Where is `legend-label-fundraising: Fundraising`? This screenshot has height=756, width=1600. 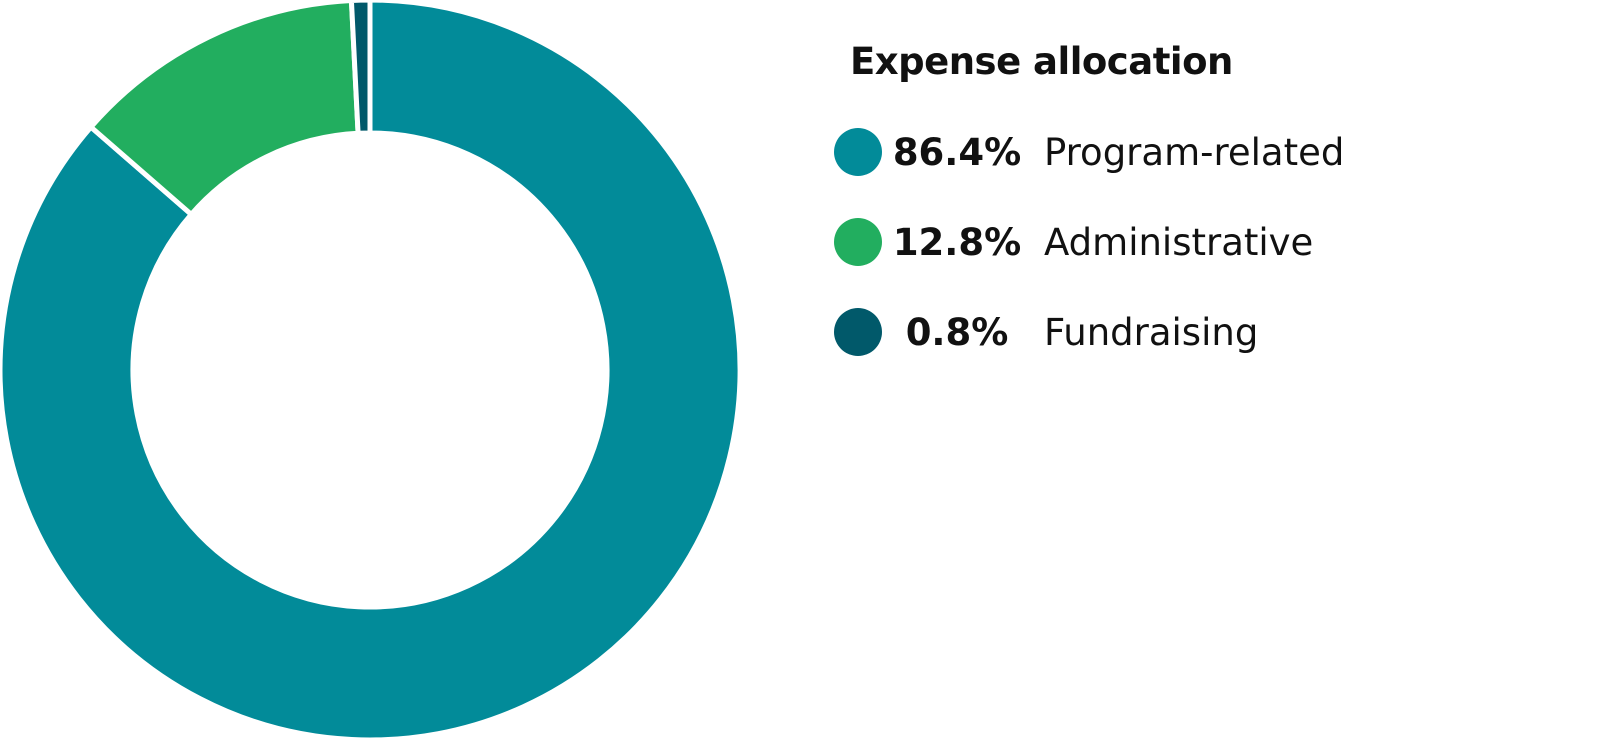 legend-label-fundraising: Fundraising is located at coordinates (1151, 332).